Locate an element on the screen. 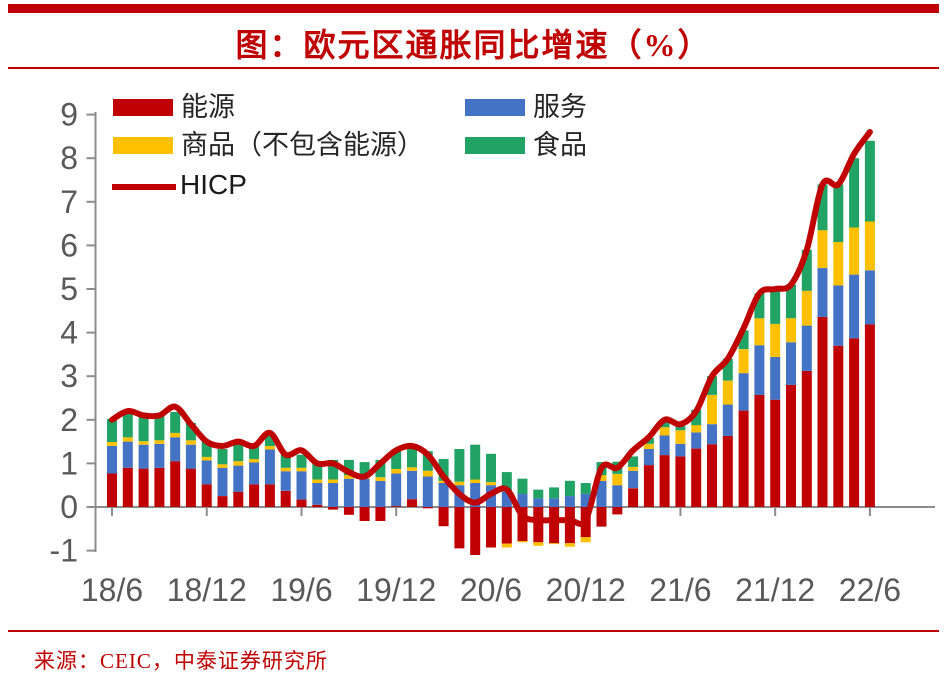 The image size is (947, 679). x-axis-label: 19/12 is located at coordinates (396, 590).